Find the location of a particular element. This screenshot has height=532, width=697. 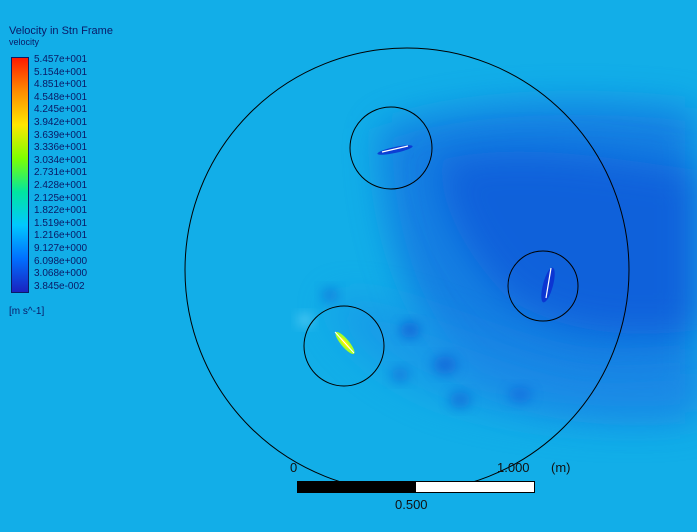

legend-tick-label: 5.457e+001 is located at coordinates (61, 59).